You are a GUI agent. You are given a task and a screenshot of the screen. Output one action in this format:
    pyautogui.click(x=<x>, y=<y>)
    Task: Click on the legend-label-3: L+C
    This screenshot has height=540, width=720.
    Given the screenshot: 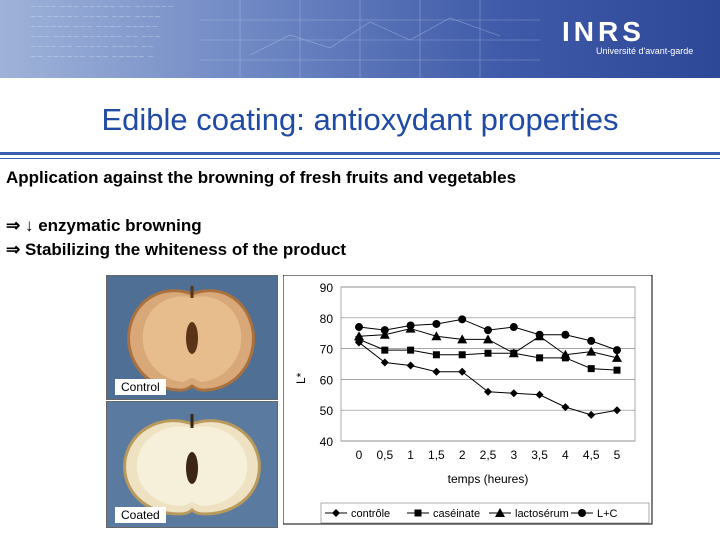 What is the action you would take?
    pyautogui.click(x=607, y=514)
    